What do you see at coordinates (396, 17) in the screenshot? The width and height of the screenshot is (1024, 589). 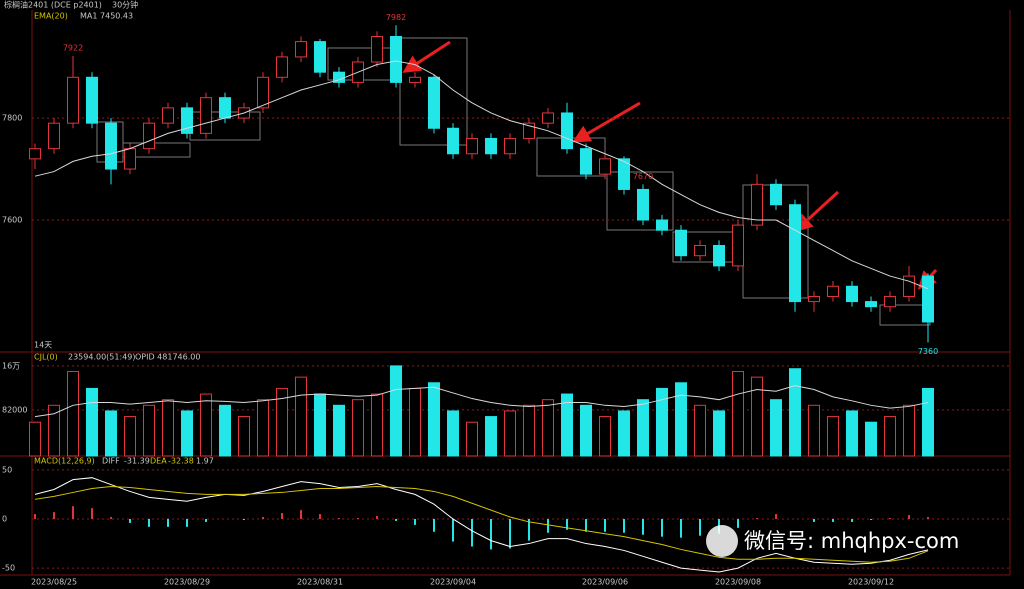 I see `annotation: 7982` at bounding box center [396, 17].